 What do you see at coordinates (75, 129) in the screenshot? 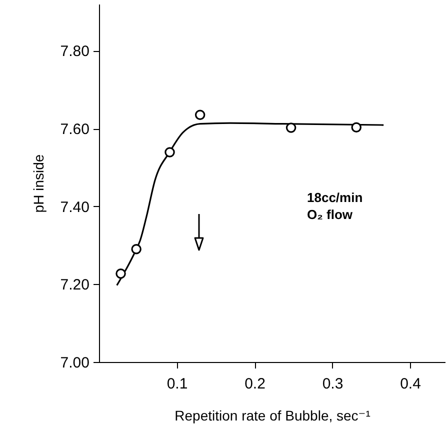
I see `y-tick-label: 7.60` at bounding box center [75, 129].